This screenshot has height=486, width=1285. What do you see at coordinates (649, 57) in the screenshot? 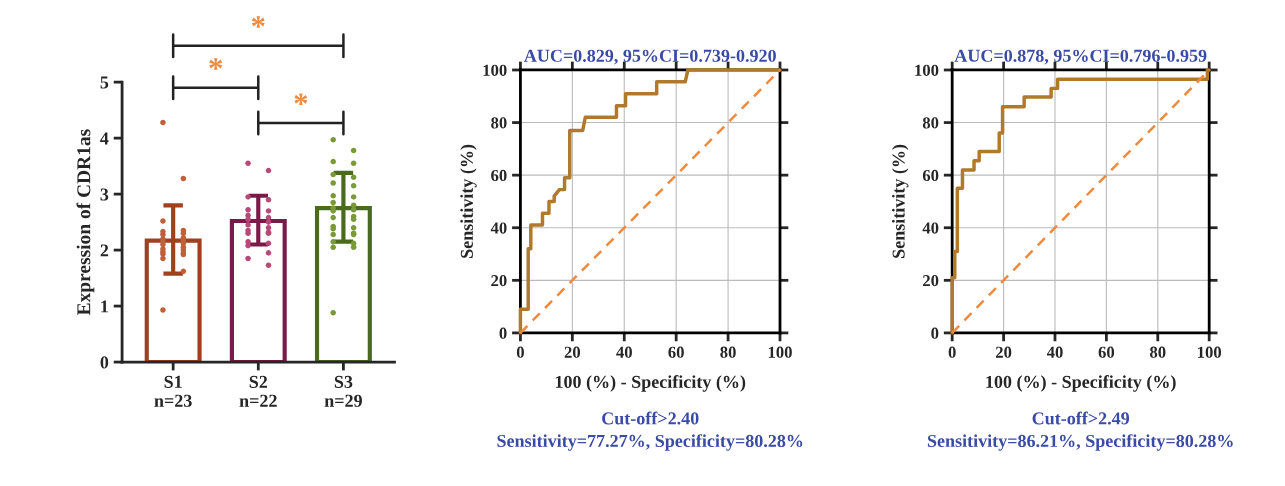
I see `chart-title: AUC=0.829, 95%CI=0.739-0.920` at bounding box center [649, 57].